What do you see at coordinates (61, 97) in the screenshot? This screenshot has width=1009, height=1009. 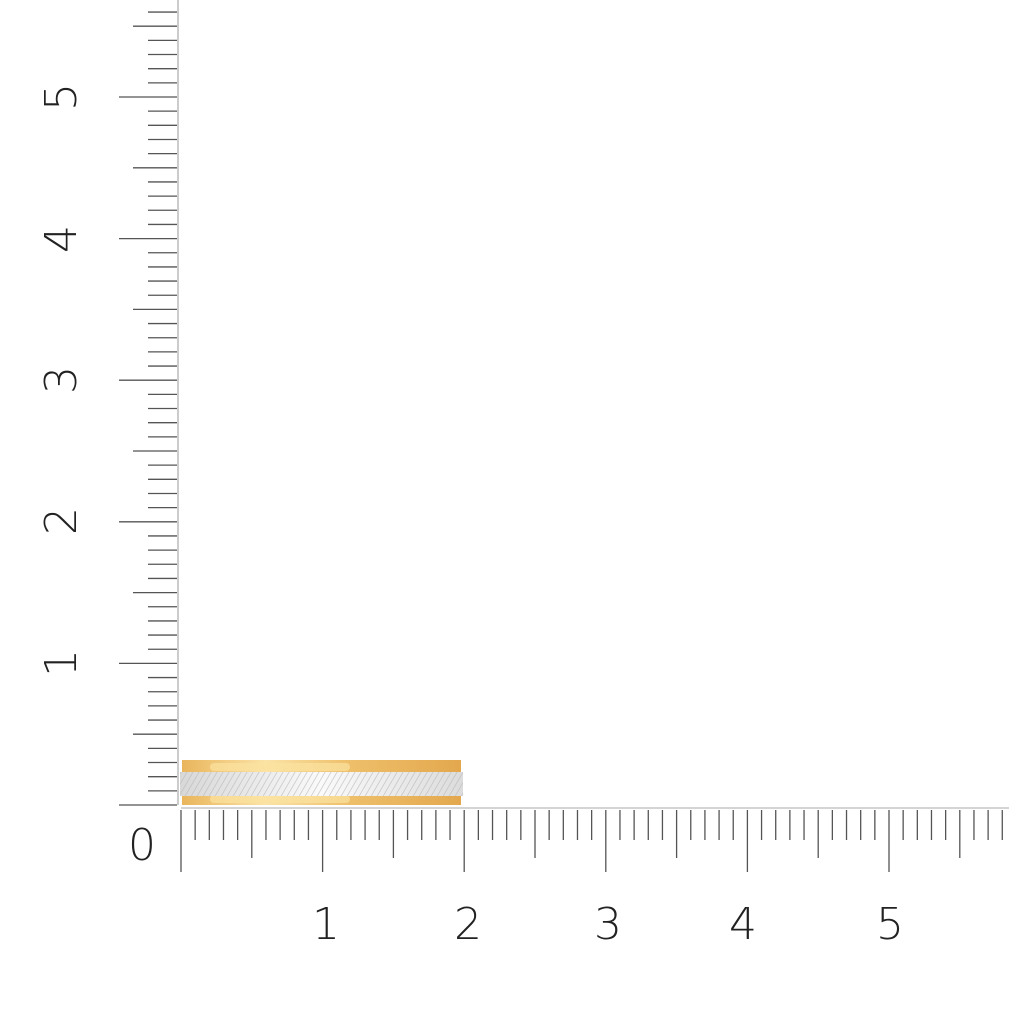 I see `y-label-5: 5` at bounding box center [61, 97].